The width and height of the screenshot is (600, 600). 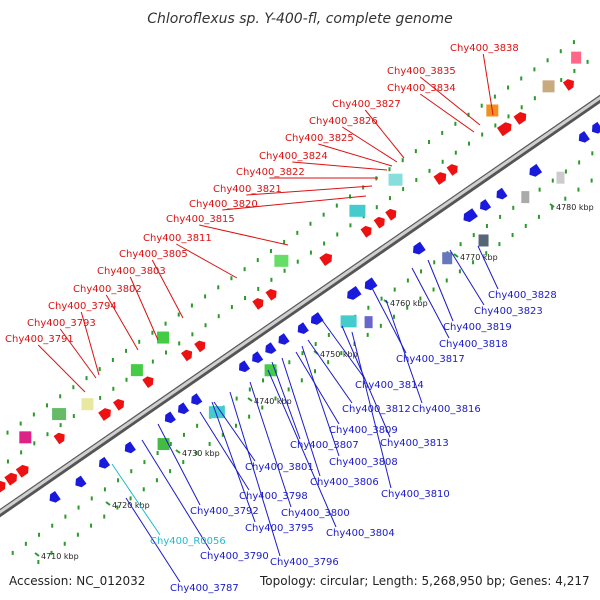 What do you see at coordinates (177, 238) in the screenshot?
I see `gene-label-chy400-3811: Chy400_3811` at bounding box center [177, 238].